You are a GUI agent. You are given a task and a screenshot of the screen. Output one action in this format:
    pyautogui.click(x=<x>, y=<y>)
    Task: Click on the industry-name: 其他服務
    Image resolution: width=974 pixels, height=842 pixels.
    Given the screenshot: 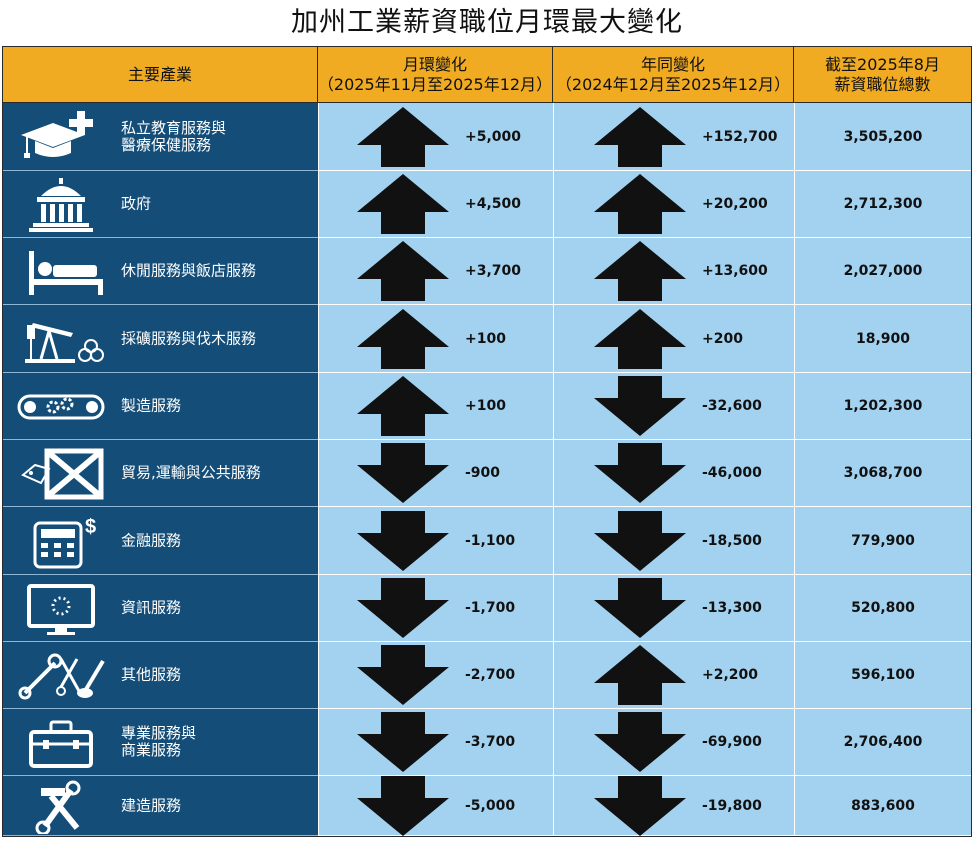 What is the action you would take?
    pyautogui.click(x=151, y=674)
    